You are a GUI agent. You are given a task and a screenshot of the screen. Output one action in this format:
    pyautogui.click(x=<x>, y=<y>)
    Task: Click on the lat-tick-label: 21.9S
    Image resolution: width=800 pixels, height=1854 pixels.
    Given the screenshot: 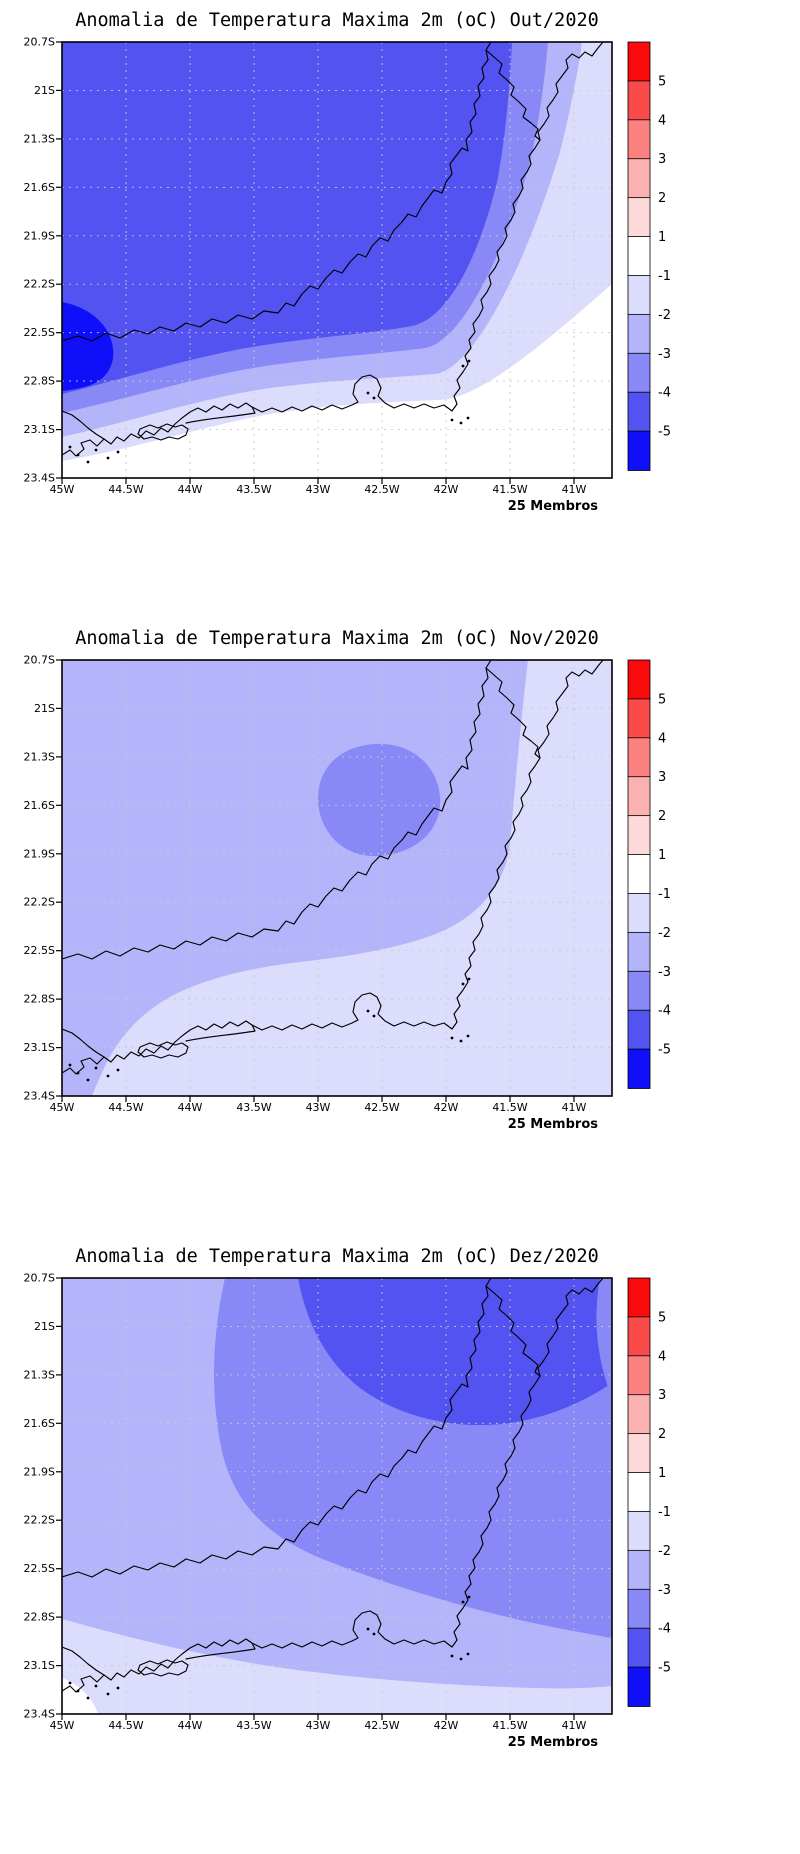 What is the action you would take?
    pyautogui.click(x=39, y=235)
    